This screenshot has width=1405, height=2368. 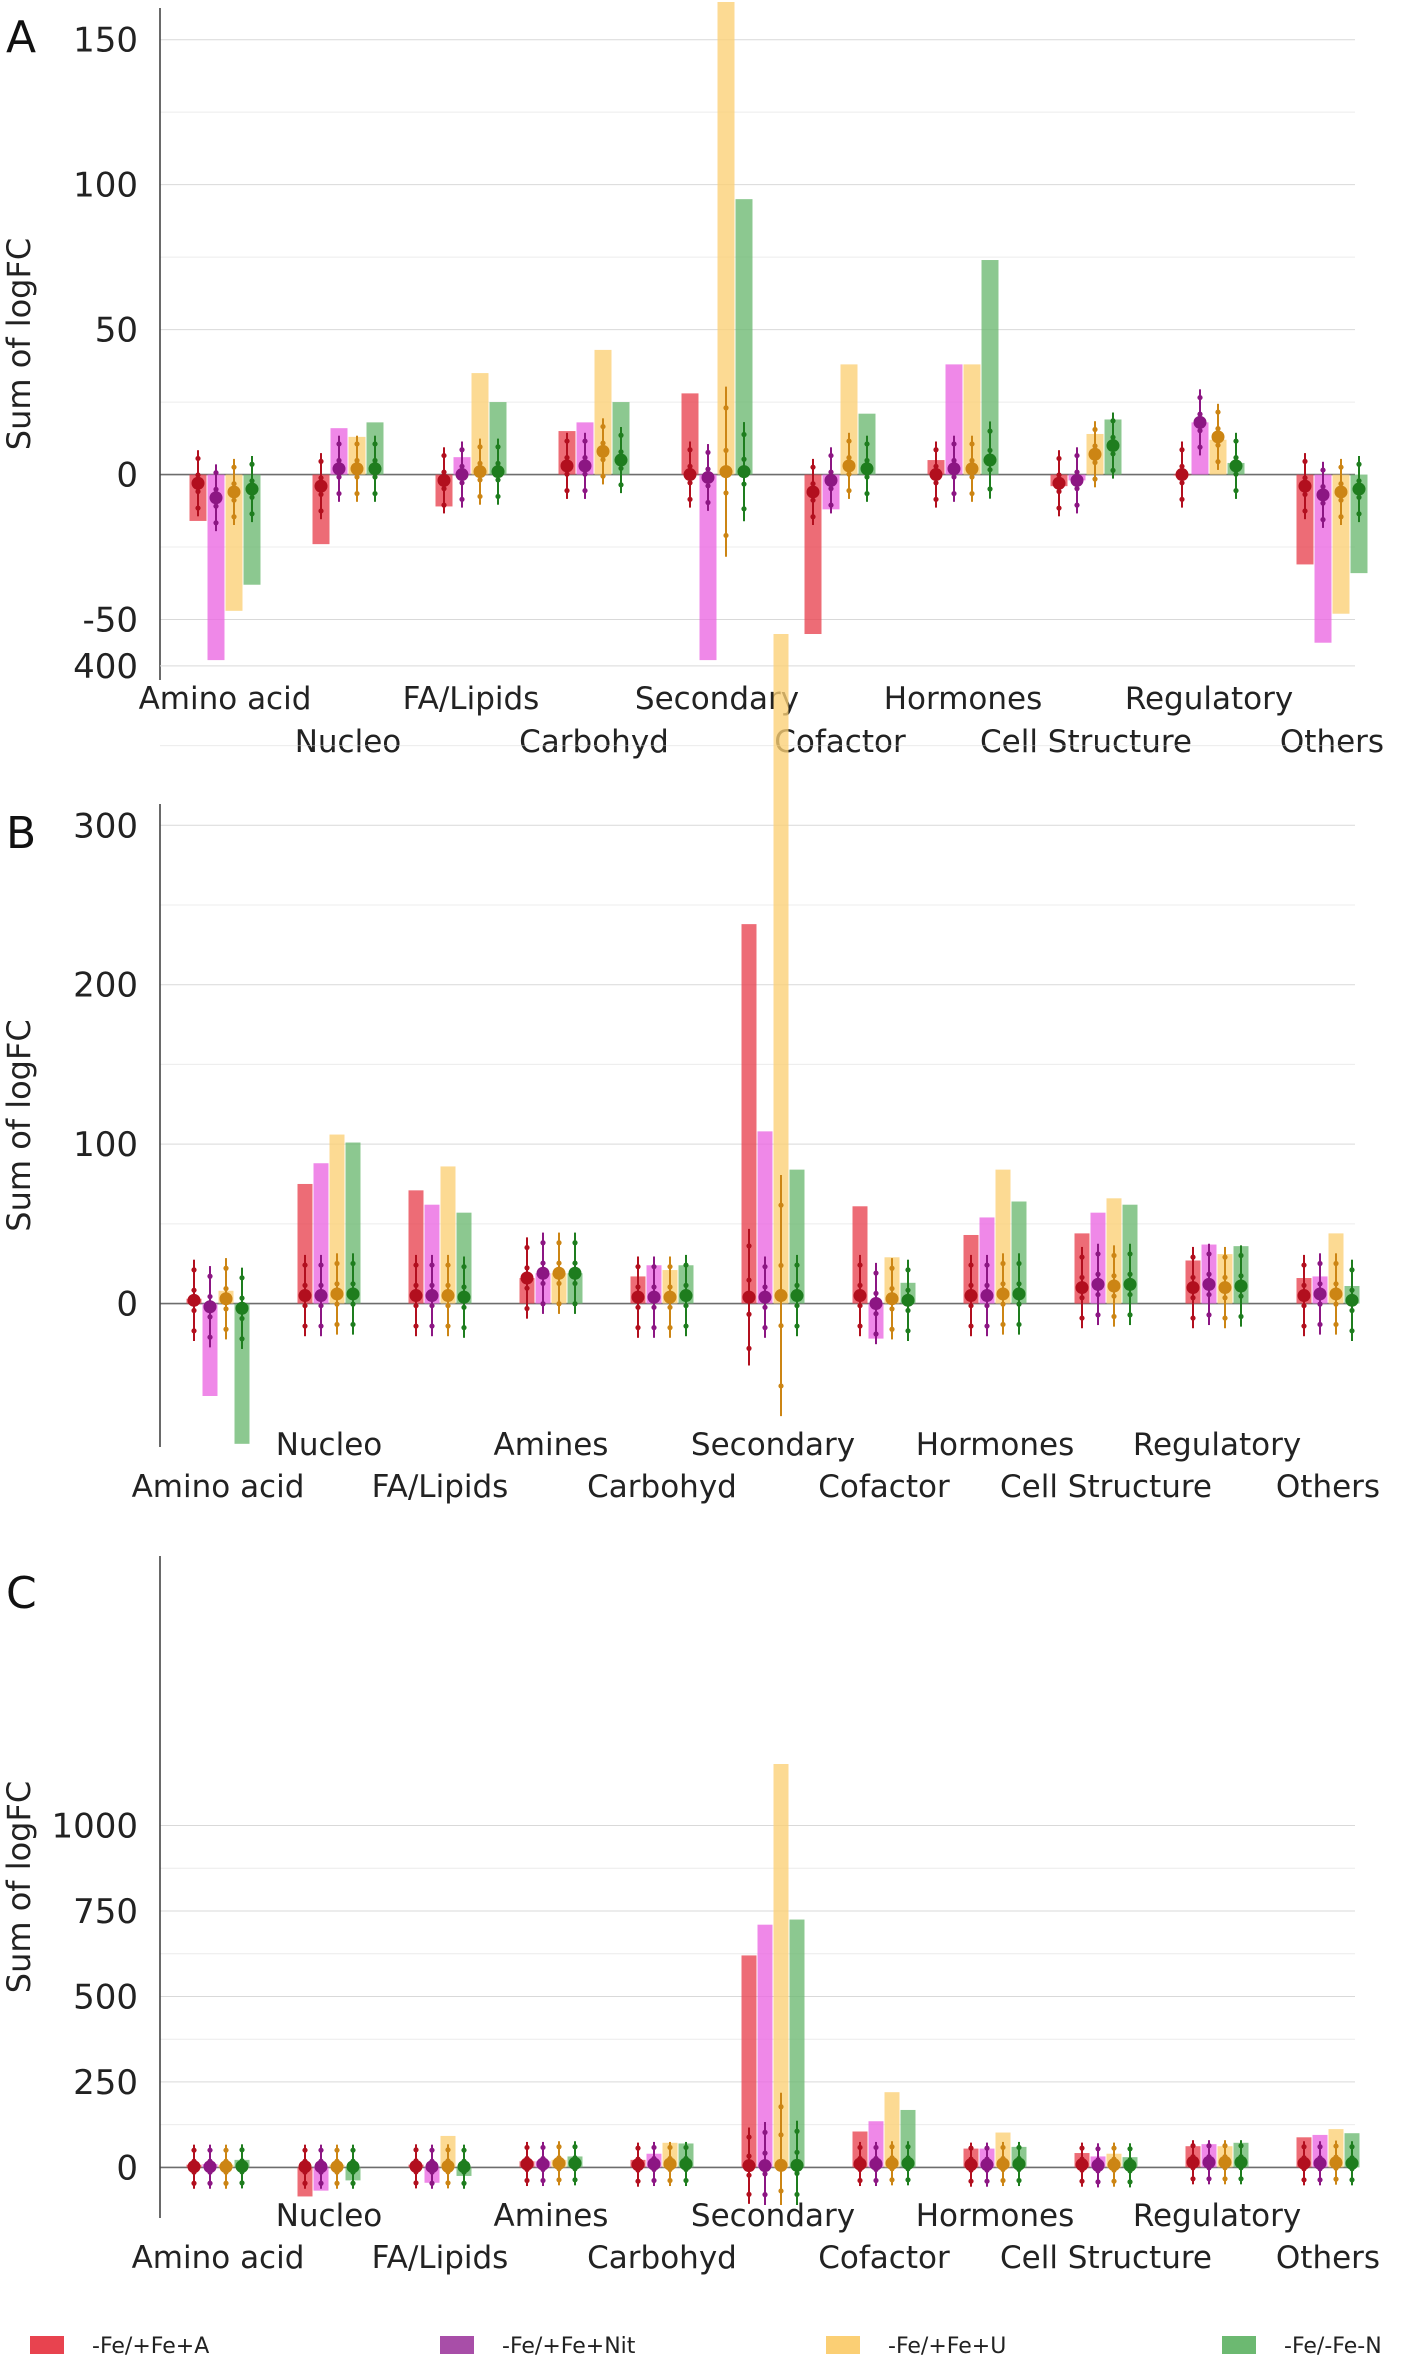 What do you see at coordinates (19, 344) in the screenshot?
I see `y-axis-label: Sum of logFC` at bounding box center [19, 344].